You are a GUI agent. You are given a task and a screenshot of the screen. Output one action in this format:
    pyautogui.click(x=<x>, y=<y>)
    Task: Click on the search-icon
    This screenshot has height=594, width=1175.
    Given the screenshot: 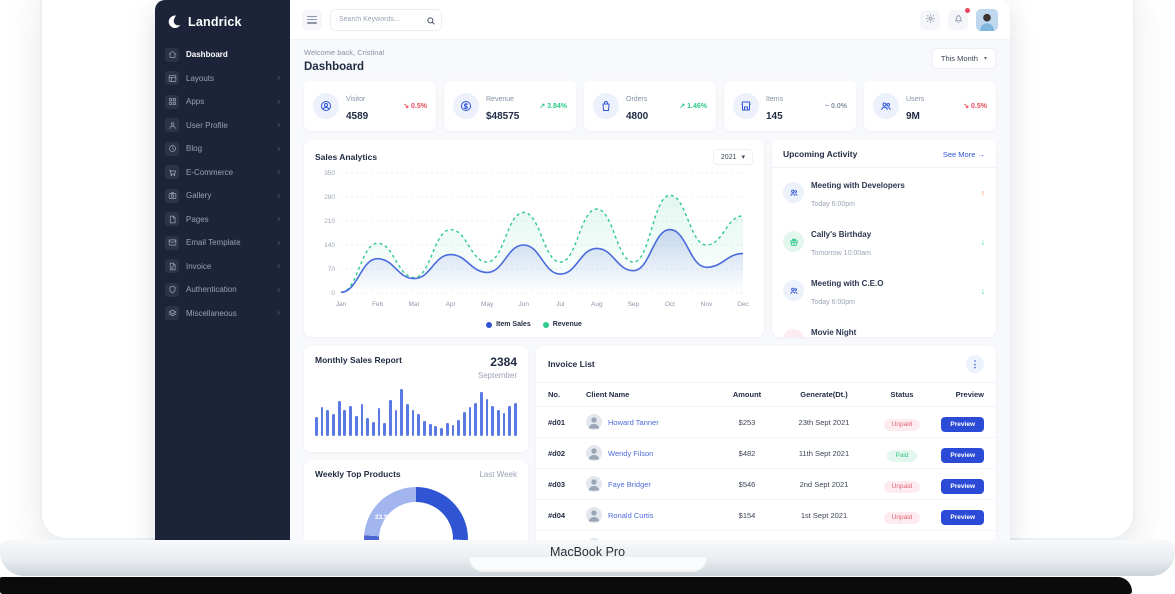 What is the action you would take?
    pyautogui.click(x=431, y=19)
    